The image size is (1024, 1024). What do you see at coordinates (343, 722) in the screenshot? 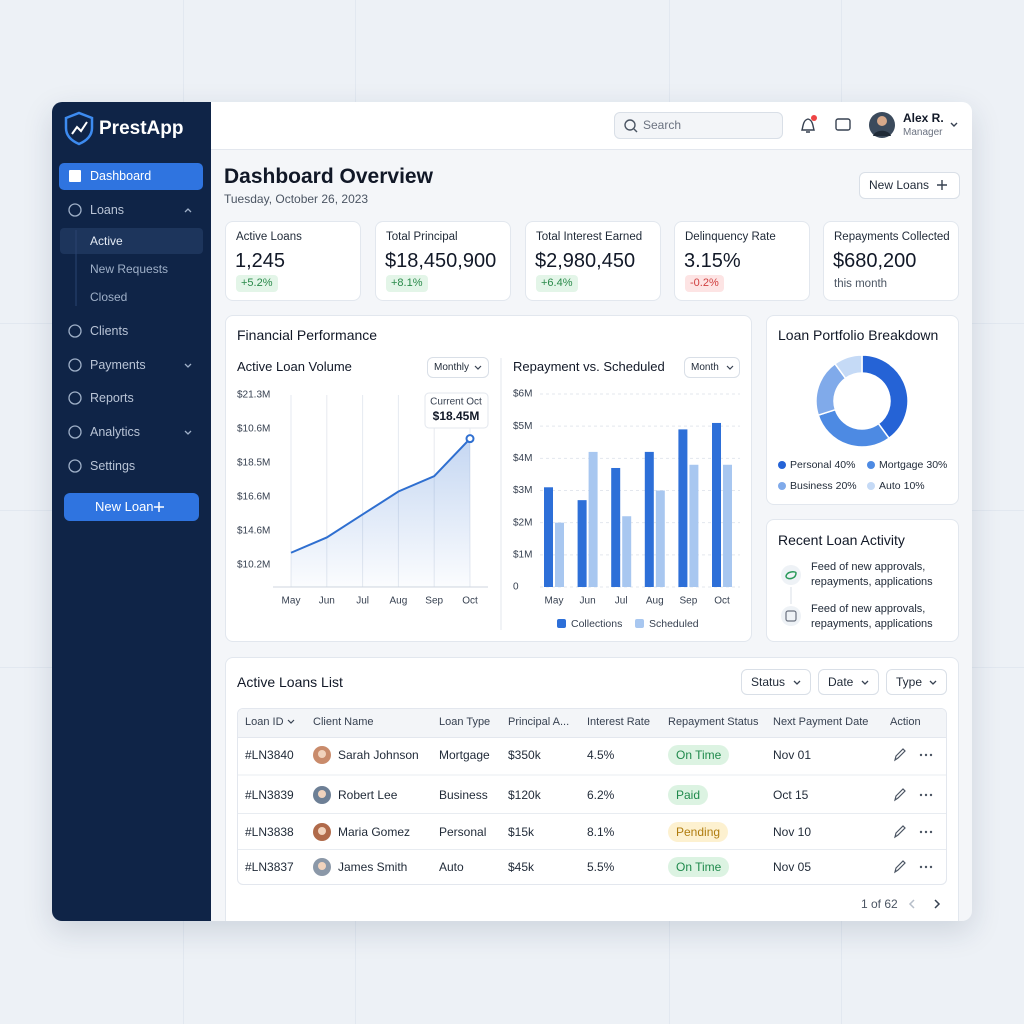
I see `column-header: Client Name` at bounding box center [343, 722].